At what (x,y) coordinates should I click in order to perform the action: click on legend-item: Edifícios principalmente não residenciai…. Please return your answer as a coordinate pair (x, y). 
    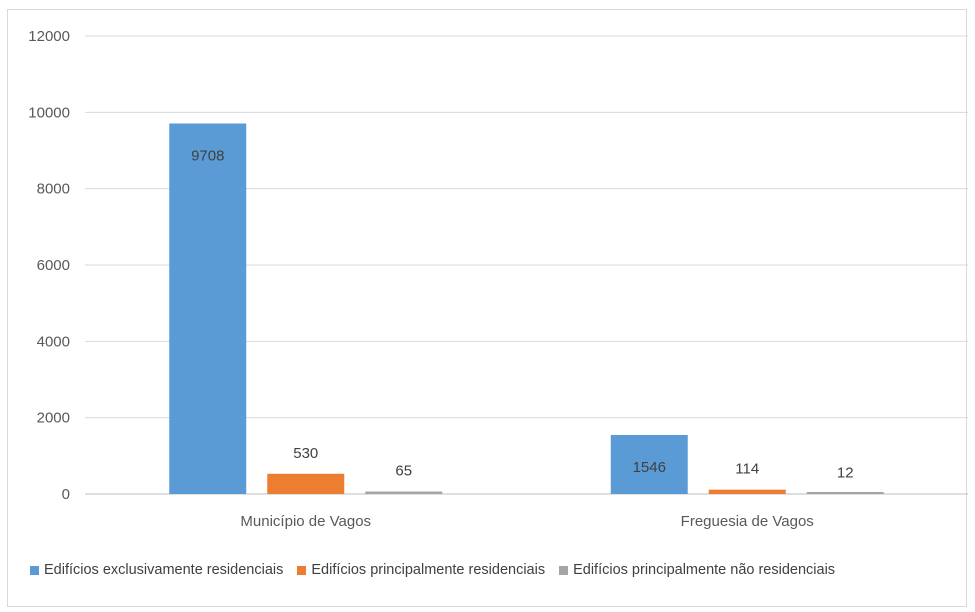
    Looking at the image, I should click on (697, 570).